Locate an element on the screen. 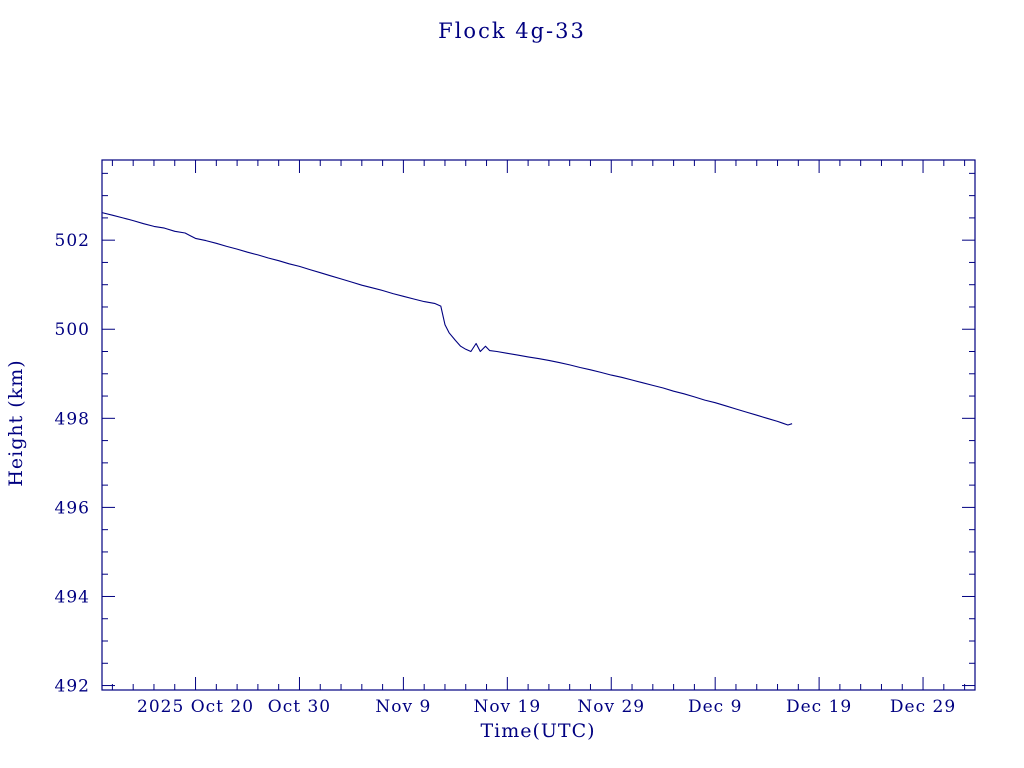  y-tick-label: 498 is located at coordinates (72, 419).